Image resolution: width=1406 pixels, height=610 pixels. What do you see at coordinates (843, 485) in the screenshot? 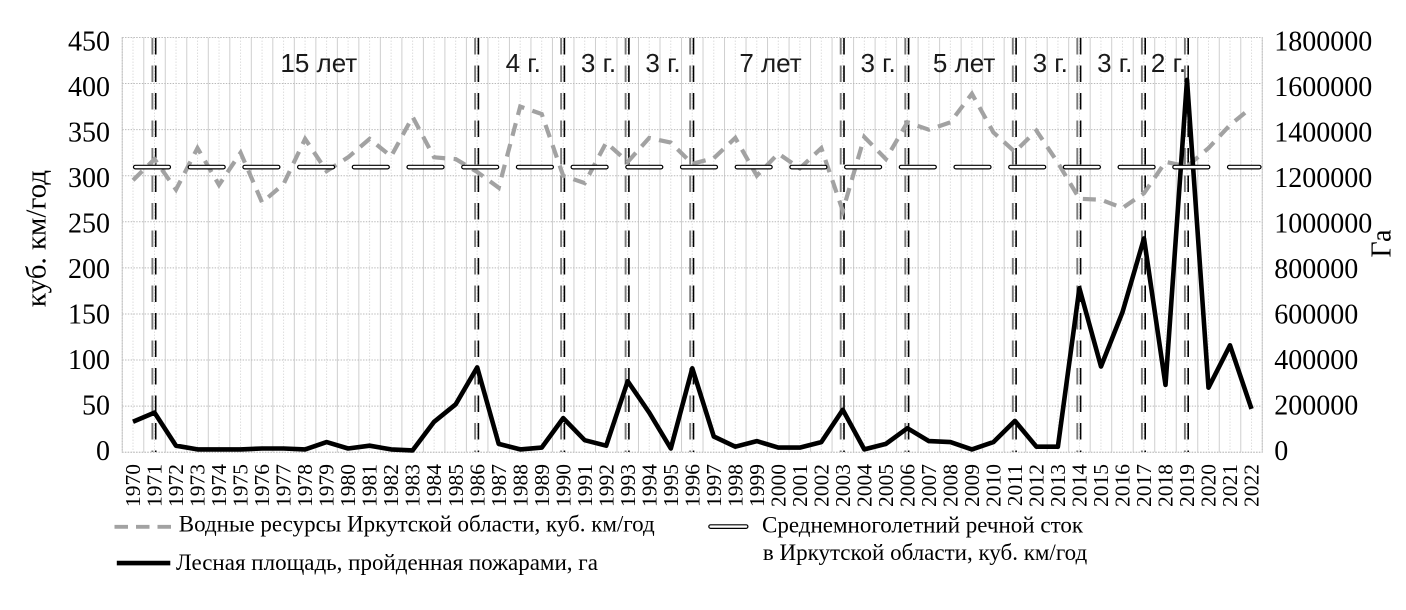
I see `svg-text: 2003` at bounding box center [843, 485].